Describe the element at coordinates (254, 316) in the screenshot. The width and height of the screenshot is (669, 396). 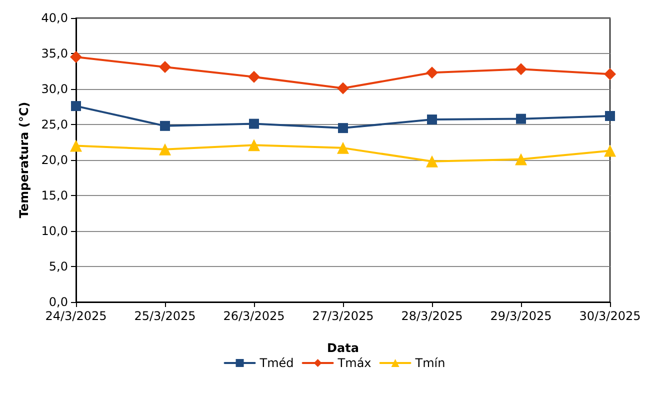
I see `x-tick-label: 26/3/2025` at that location.